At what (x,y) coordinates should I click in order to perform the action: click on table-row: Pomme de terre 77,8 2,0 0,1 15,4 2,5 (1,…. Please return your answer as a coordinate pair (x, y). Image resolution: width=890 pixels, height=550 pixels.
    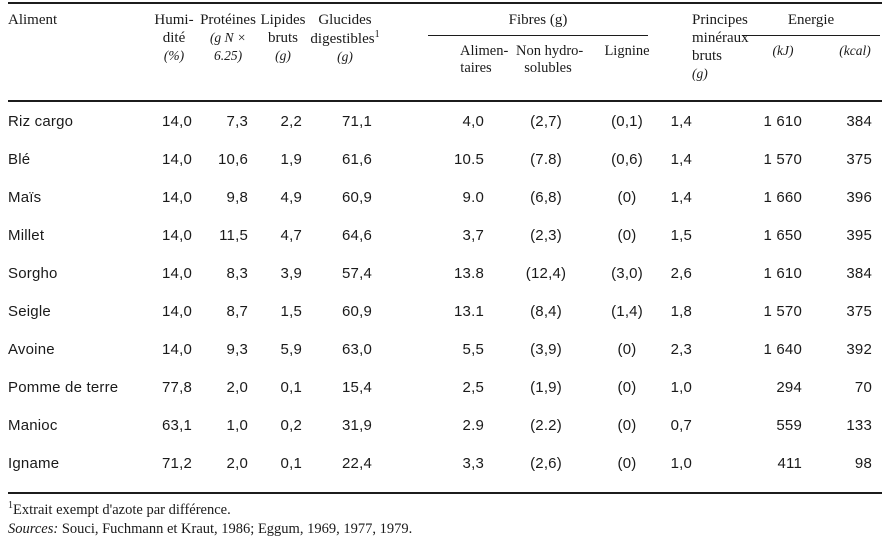
    Looking at the image, I should click on (445, 387).